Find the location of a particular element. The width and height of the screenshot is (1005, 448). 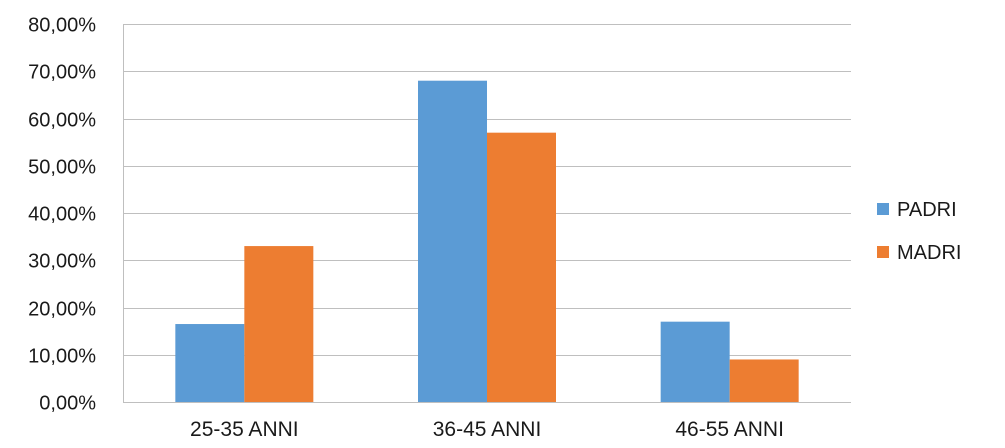

legend: PADRI MADRI is located at coordinates (919, 231).